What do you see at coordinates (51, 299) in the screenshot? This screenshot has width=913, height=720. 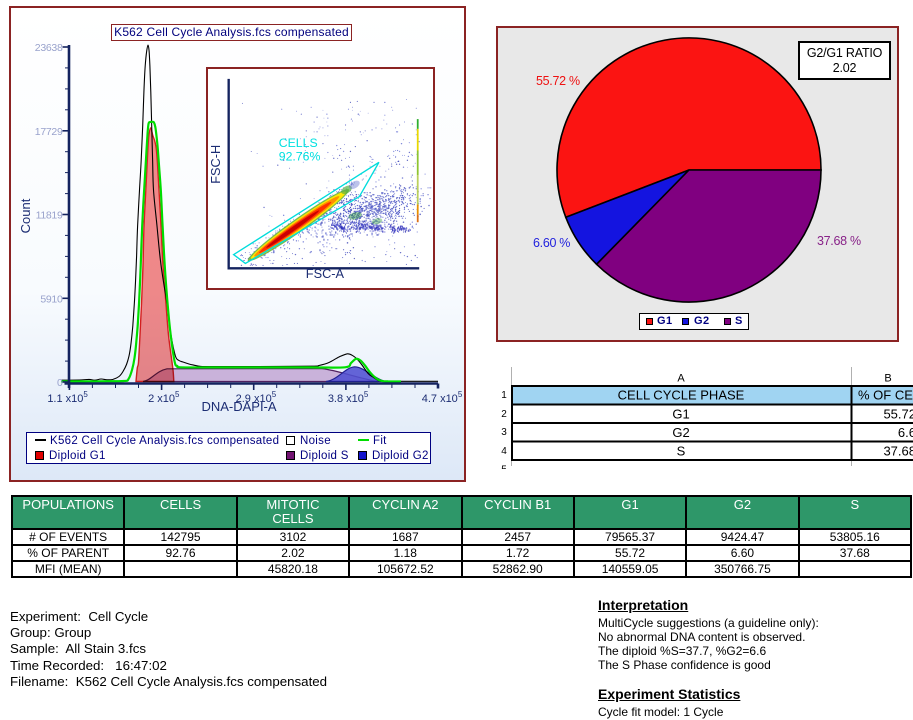 I see `svg-text: 5910` at bounding box center [51, 299].